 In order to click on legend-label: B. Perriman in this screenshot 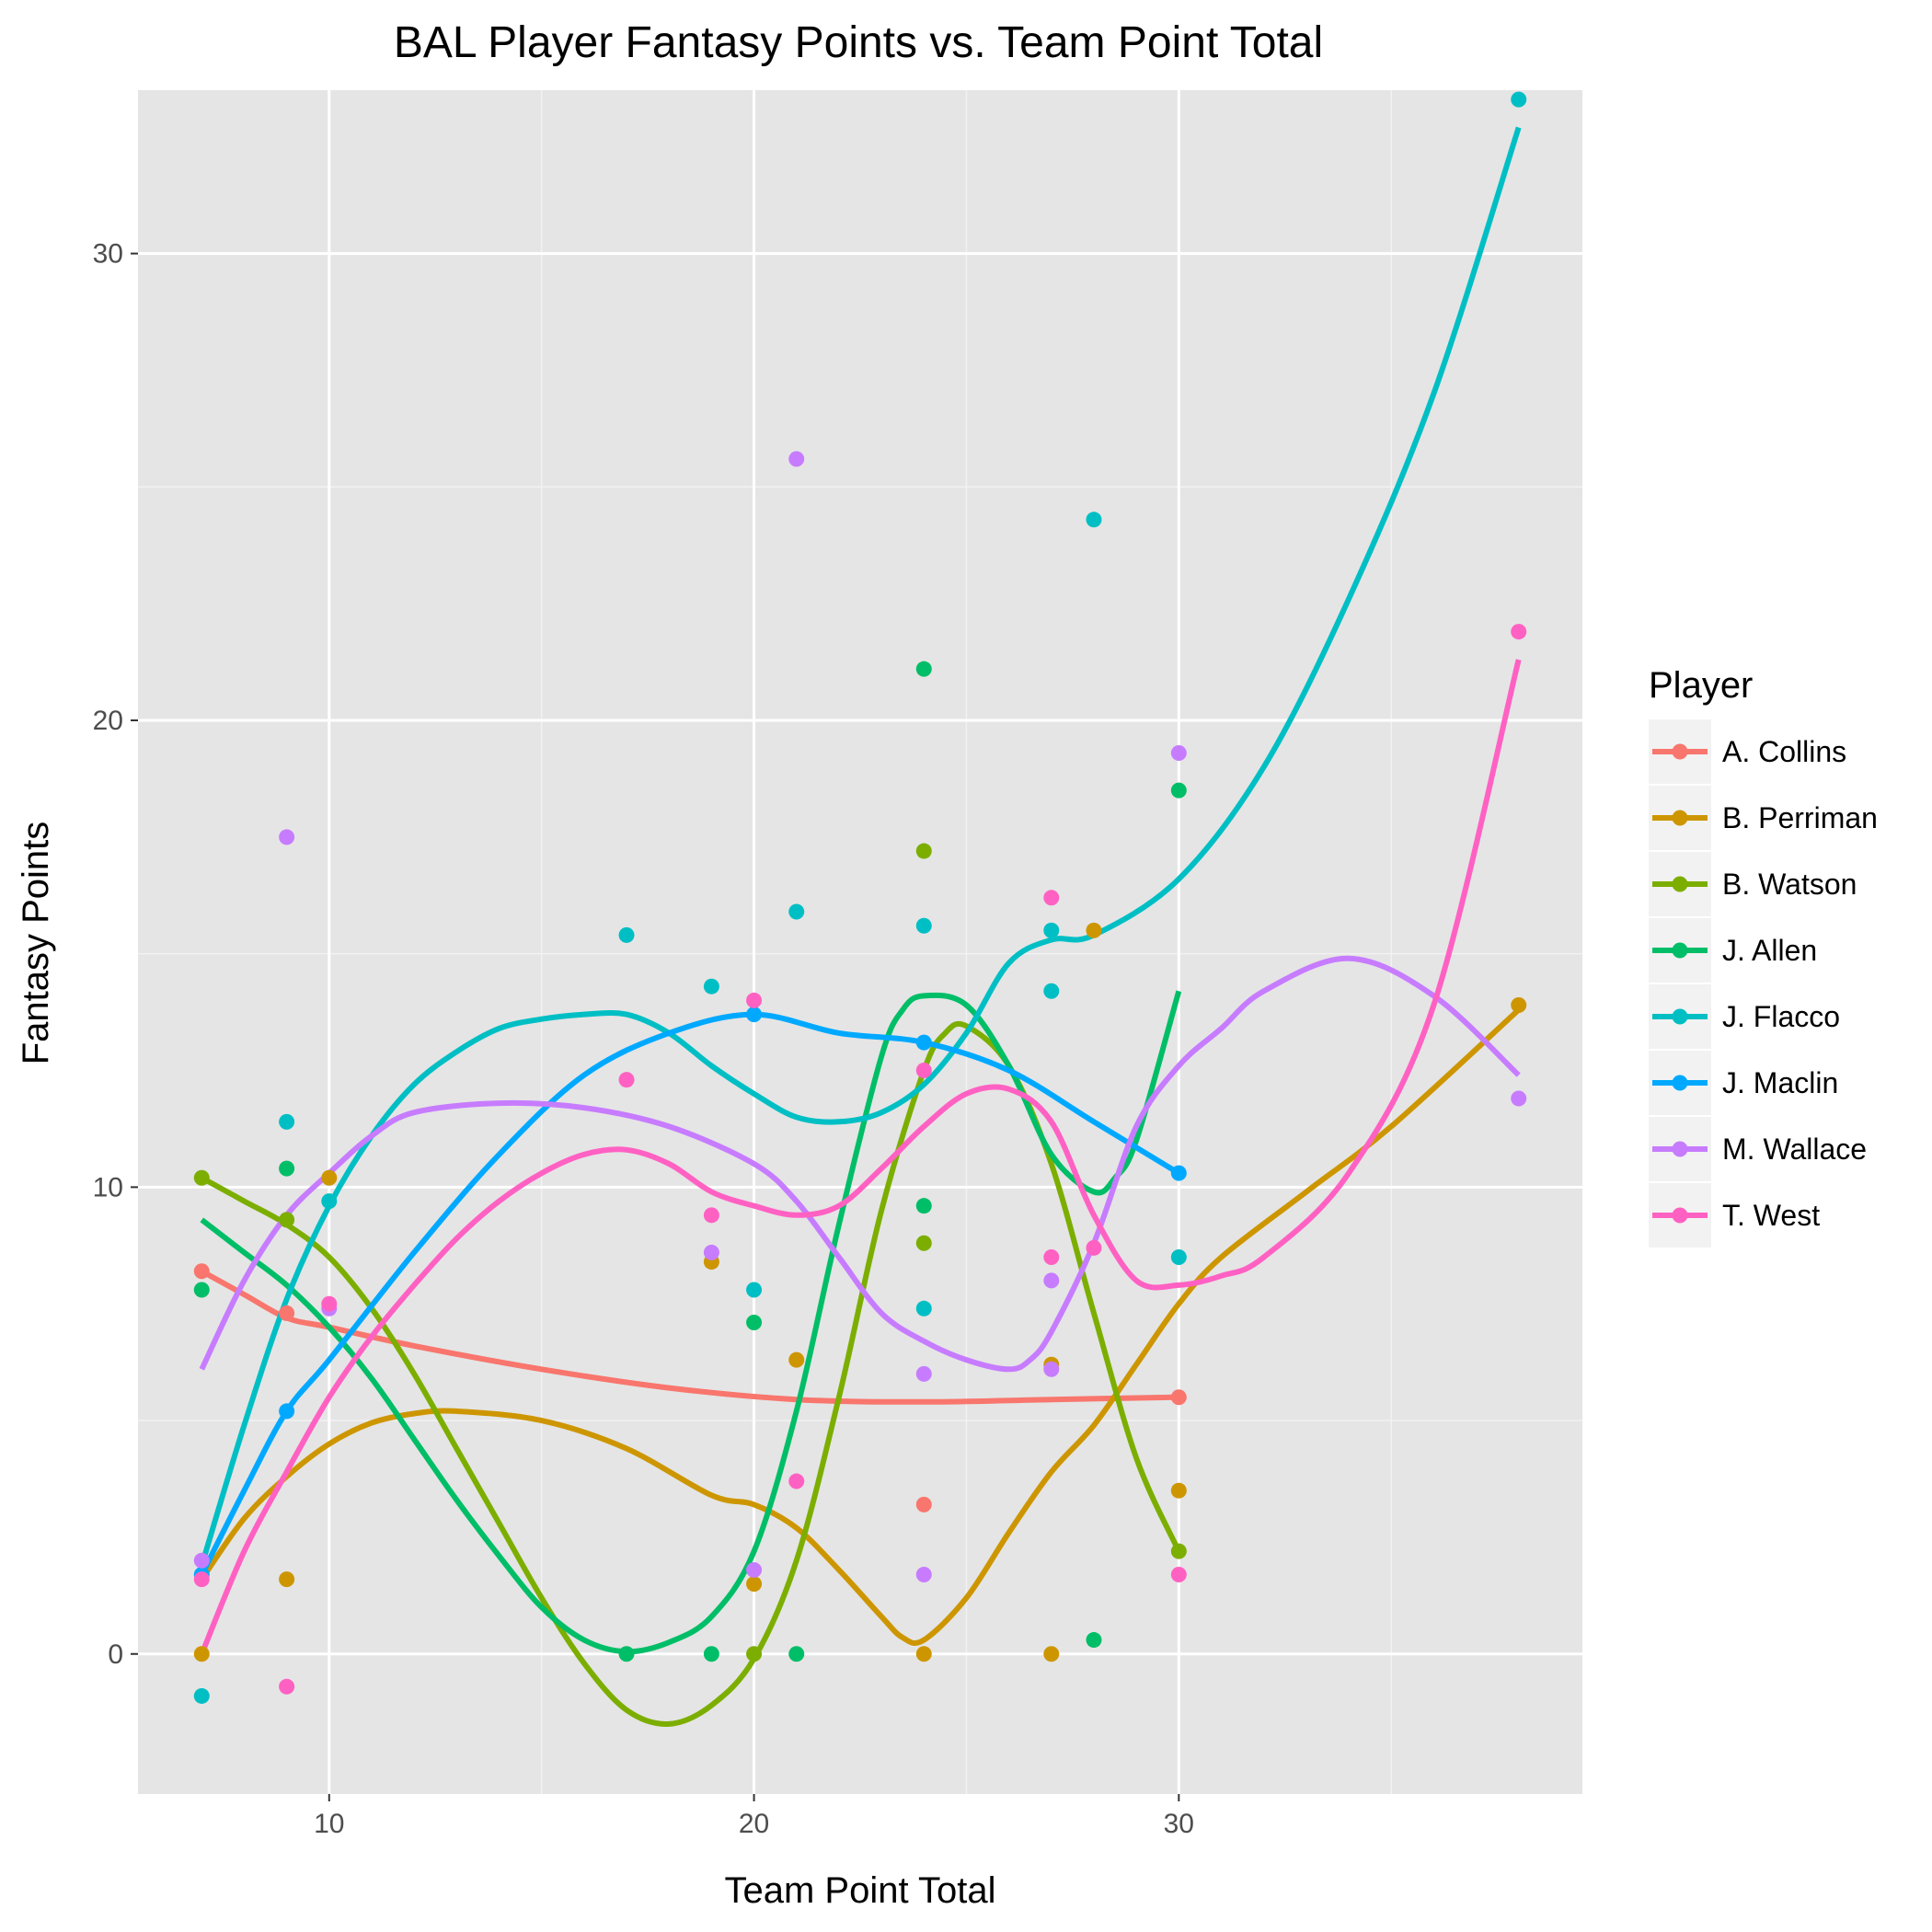, I will do `click(1800, 817)`.